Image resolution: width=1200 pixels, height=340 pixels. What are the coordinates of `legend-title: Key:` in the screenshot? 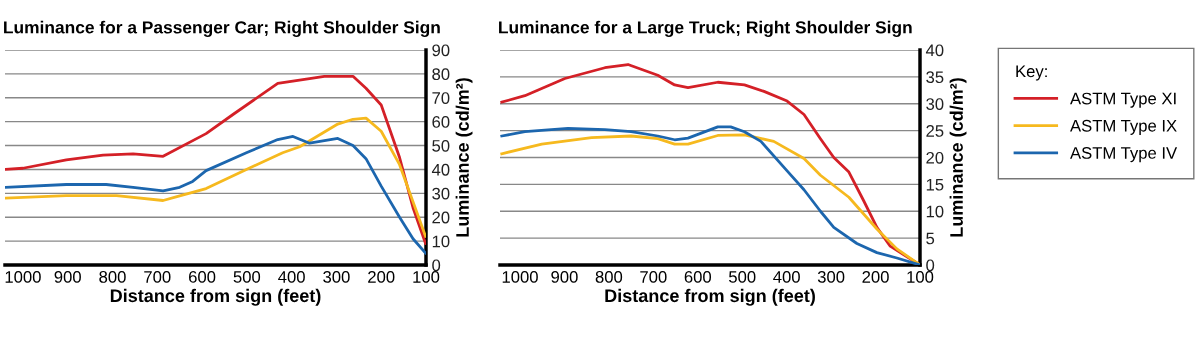 It's located at (1031, 73).